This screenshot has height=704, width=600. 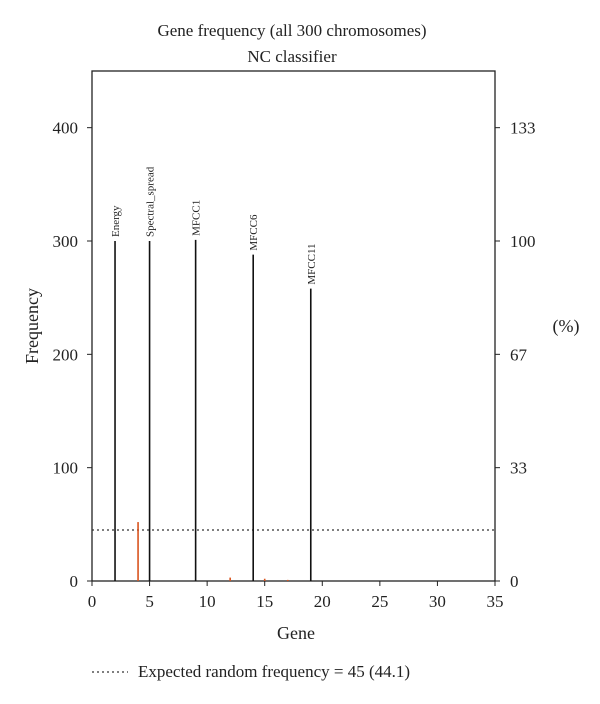 I want to click on x-tick-label: 35, so click(x=495, y=601).